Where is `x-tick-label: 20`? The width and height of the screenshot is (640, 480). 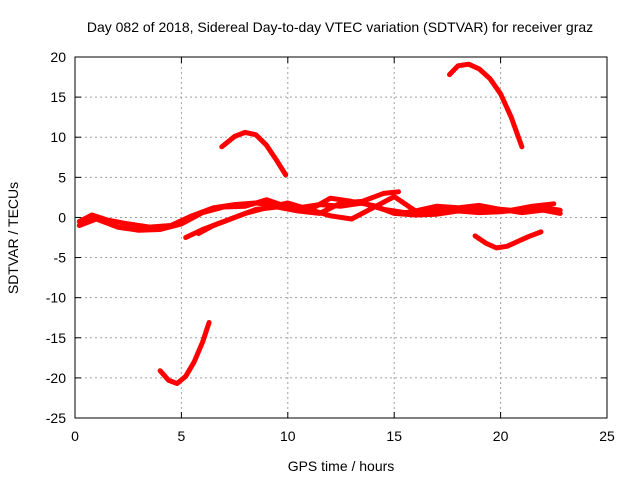
x-tick-label: 20 is located at coordinates (501, 436).